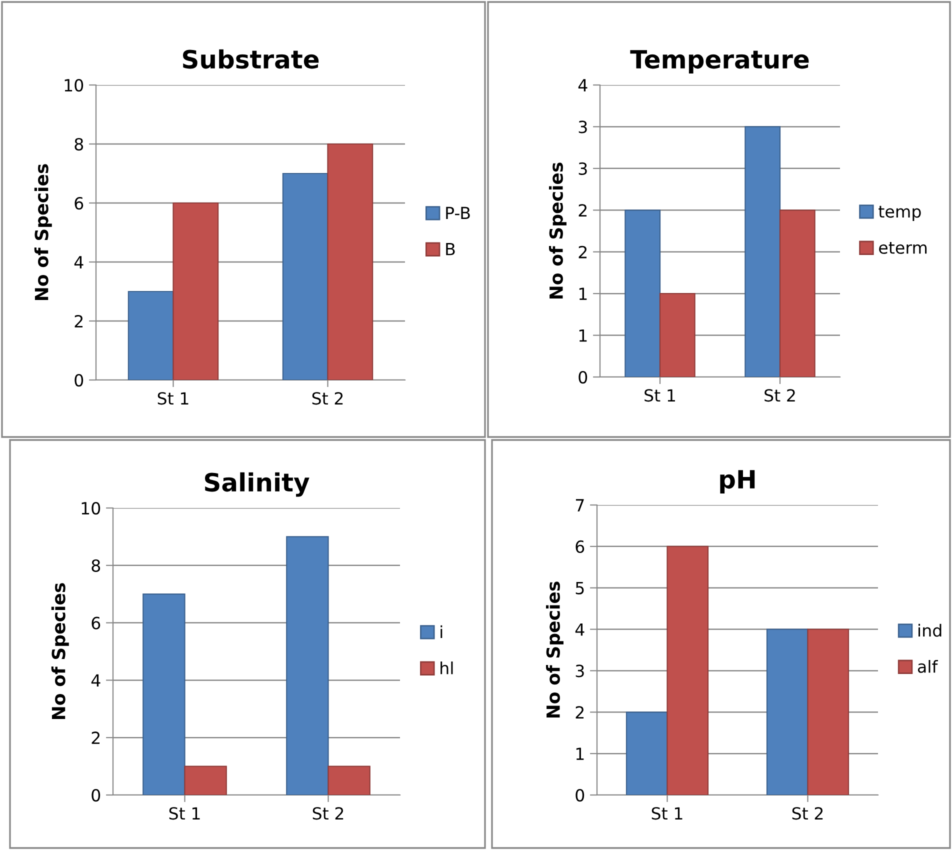  I want to click on legend-label: temp, so click(899, 213).